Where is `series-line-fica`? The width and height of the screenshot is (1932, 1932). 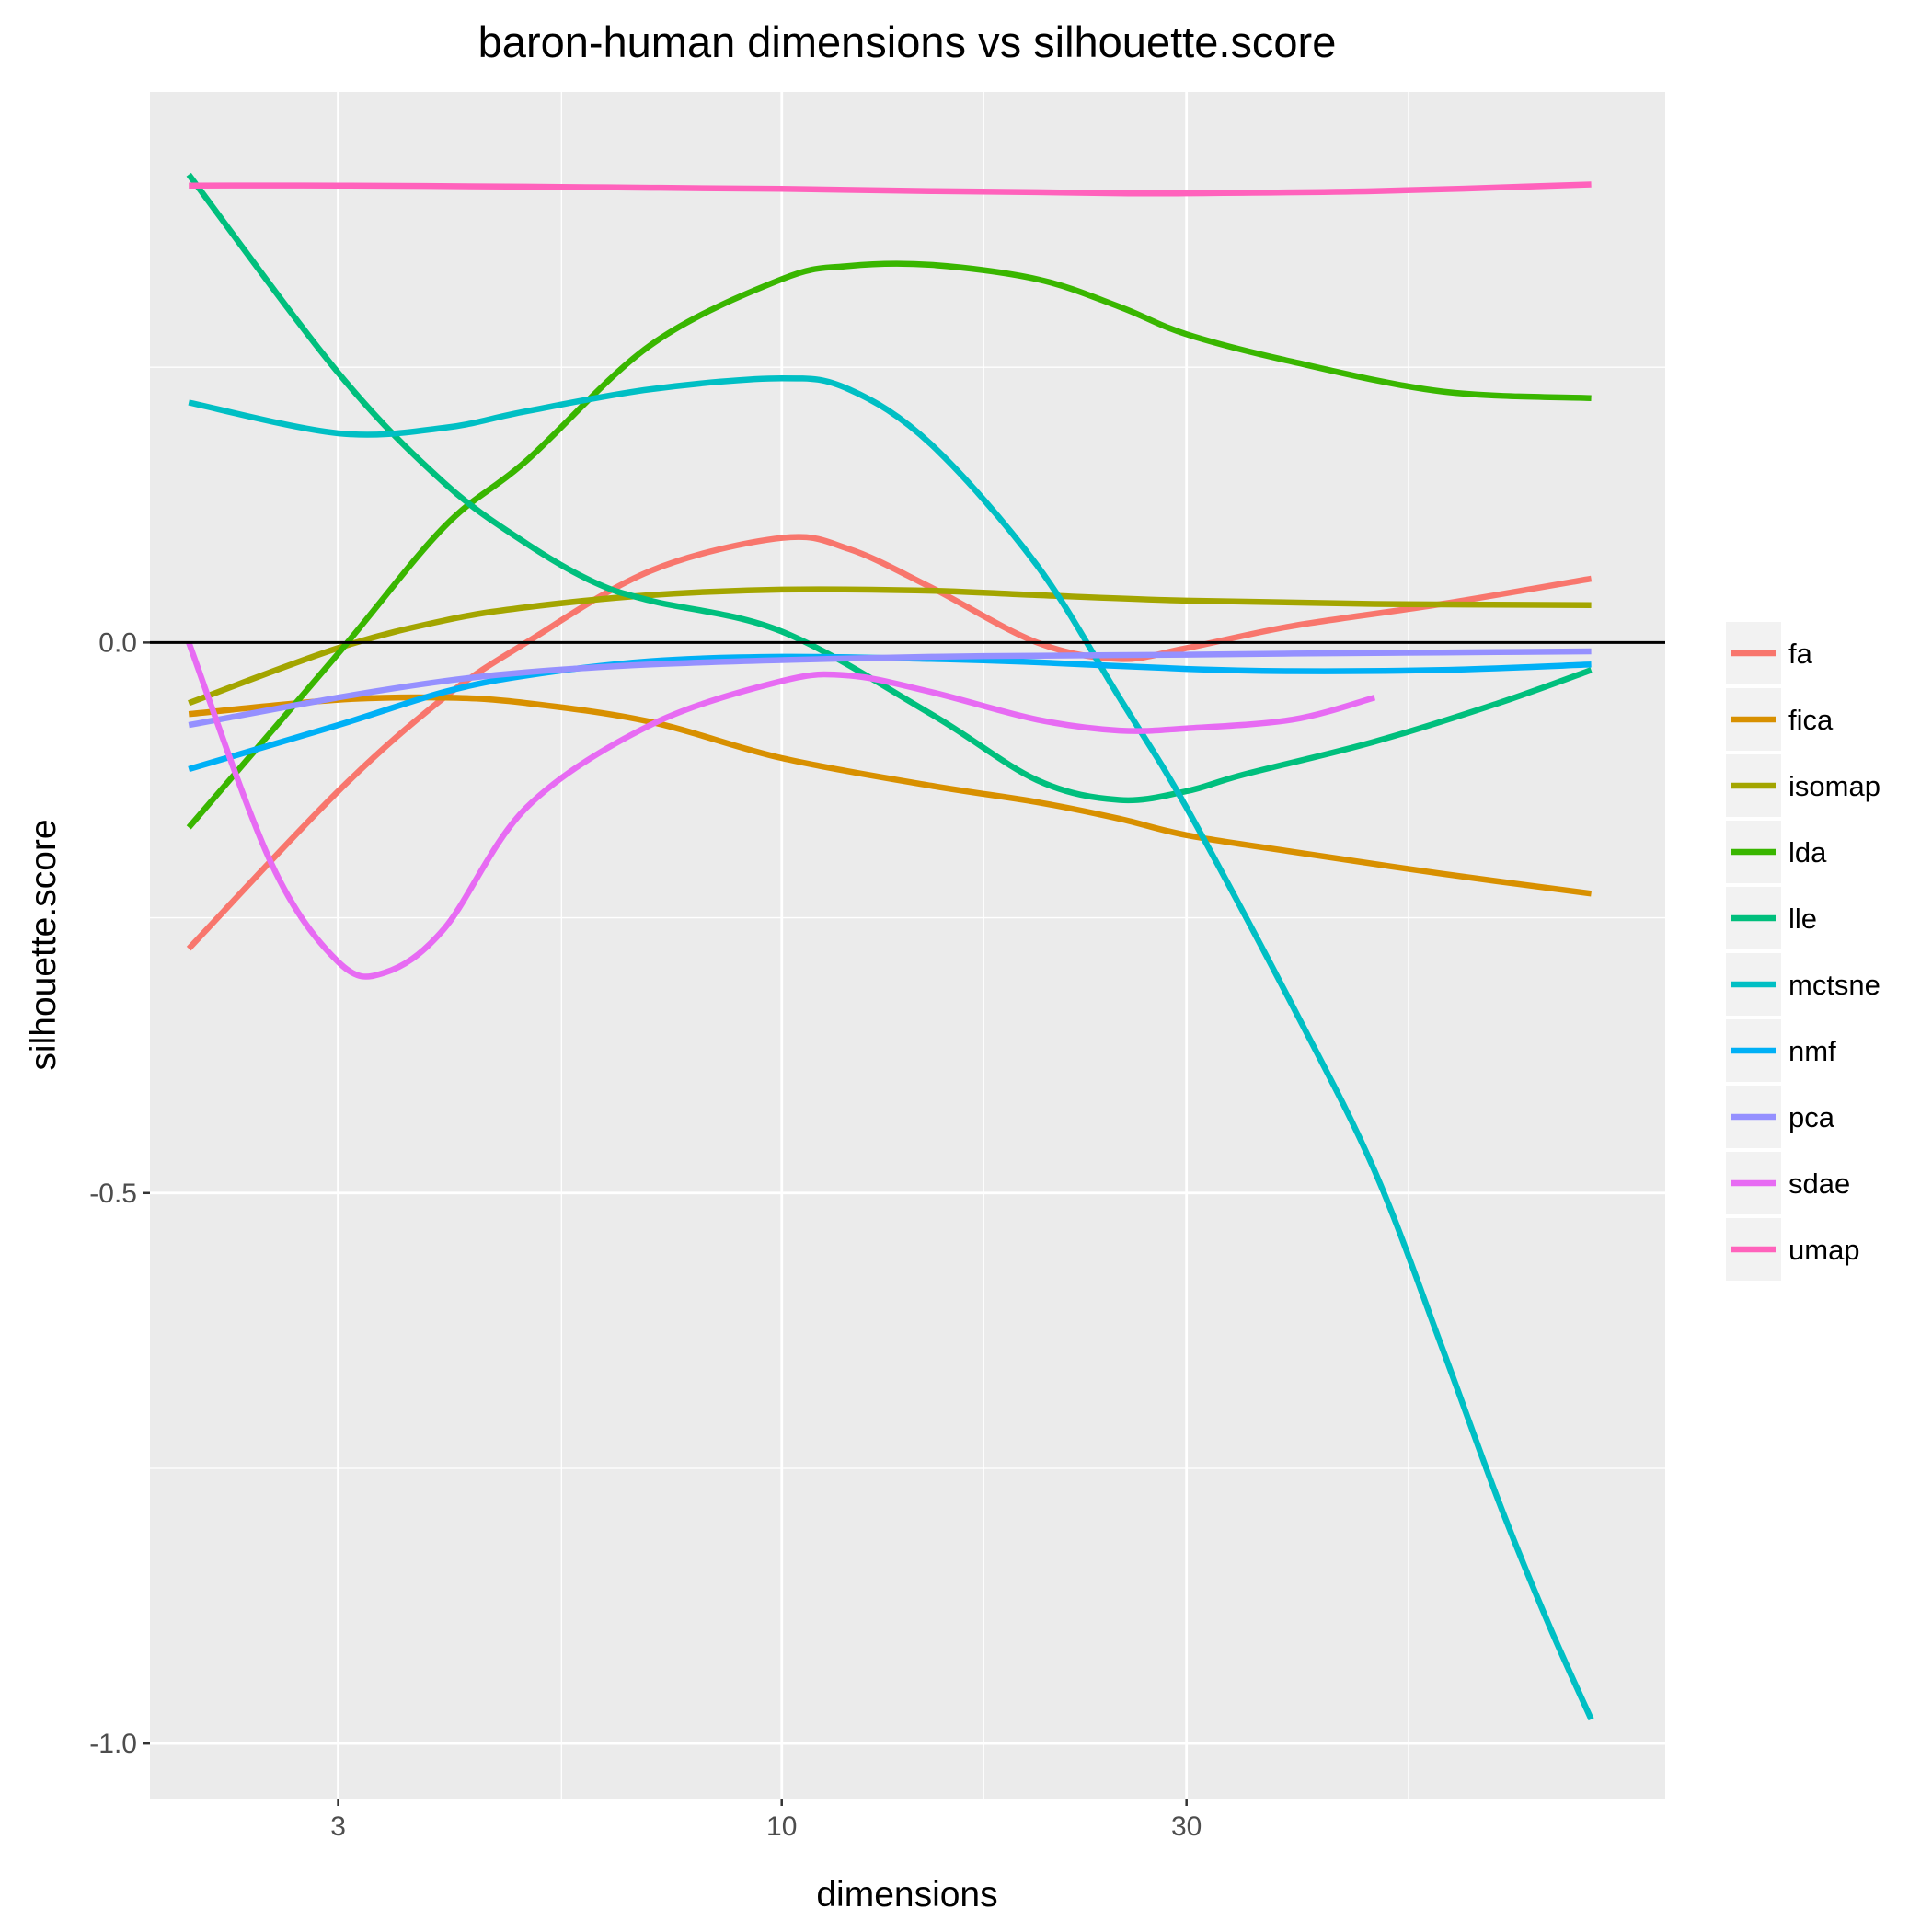 series-line-fica is located at coordinates (890, 795).